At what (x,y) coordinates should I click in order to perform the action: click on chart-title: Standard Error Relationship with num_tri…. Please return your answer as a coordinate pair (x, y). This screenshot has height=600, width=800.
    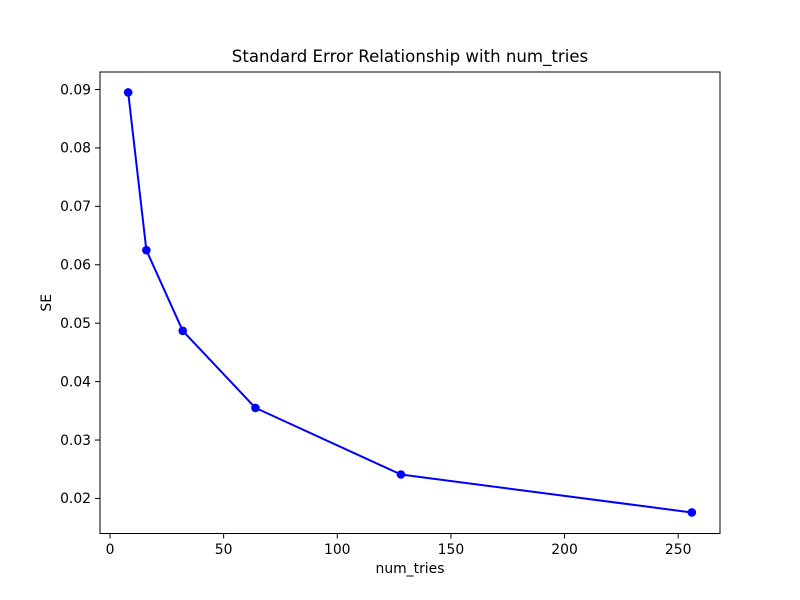
    Looking at the image, I should click on (410, 57).